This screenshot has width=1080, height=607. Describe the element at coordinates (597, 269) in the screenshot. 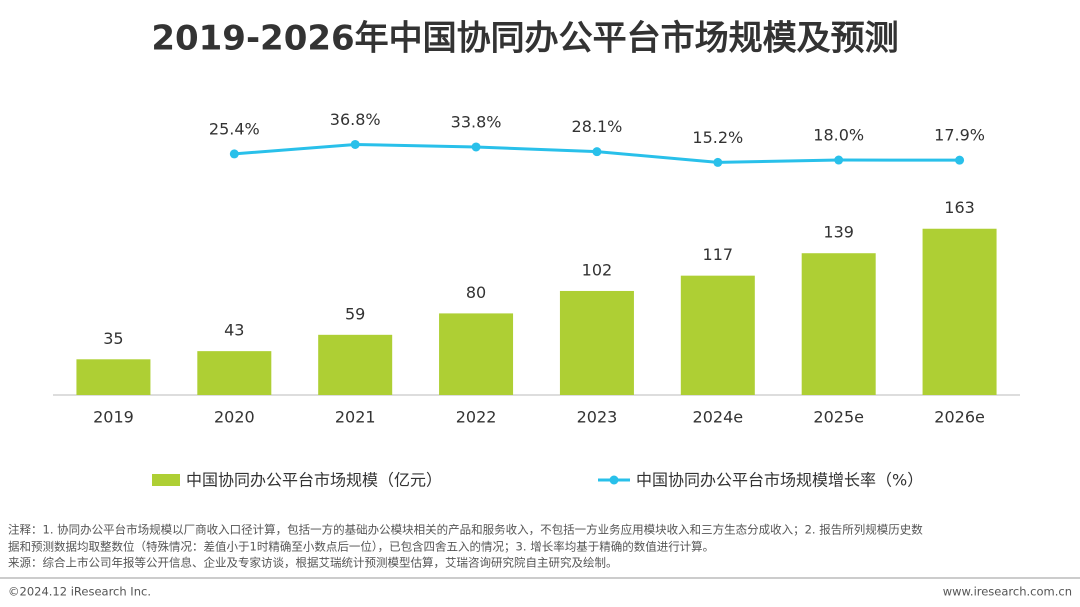

I see `data-label: 102` at that location.